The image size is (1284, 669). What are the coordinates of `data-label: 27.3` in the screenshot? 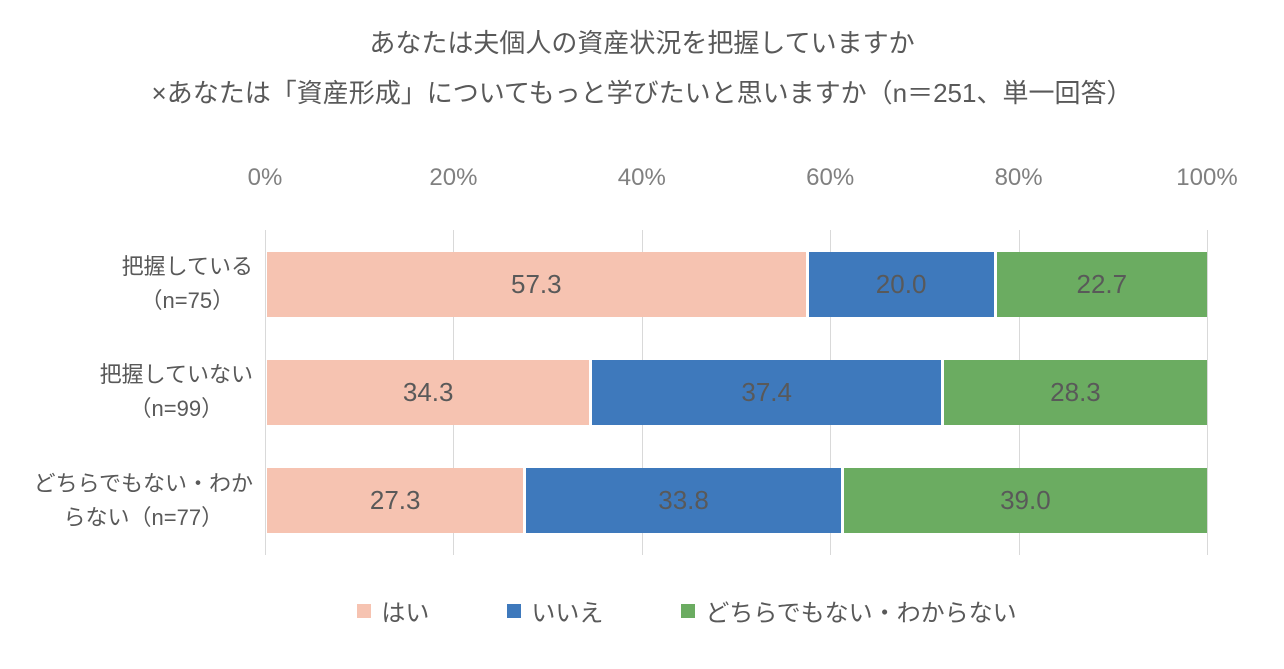 It's located at (395, 500).